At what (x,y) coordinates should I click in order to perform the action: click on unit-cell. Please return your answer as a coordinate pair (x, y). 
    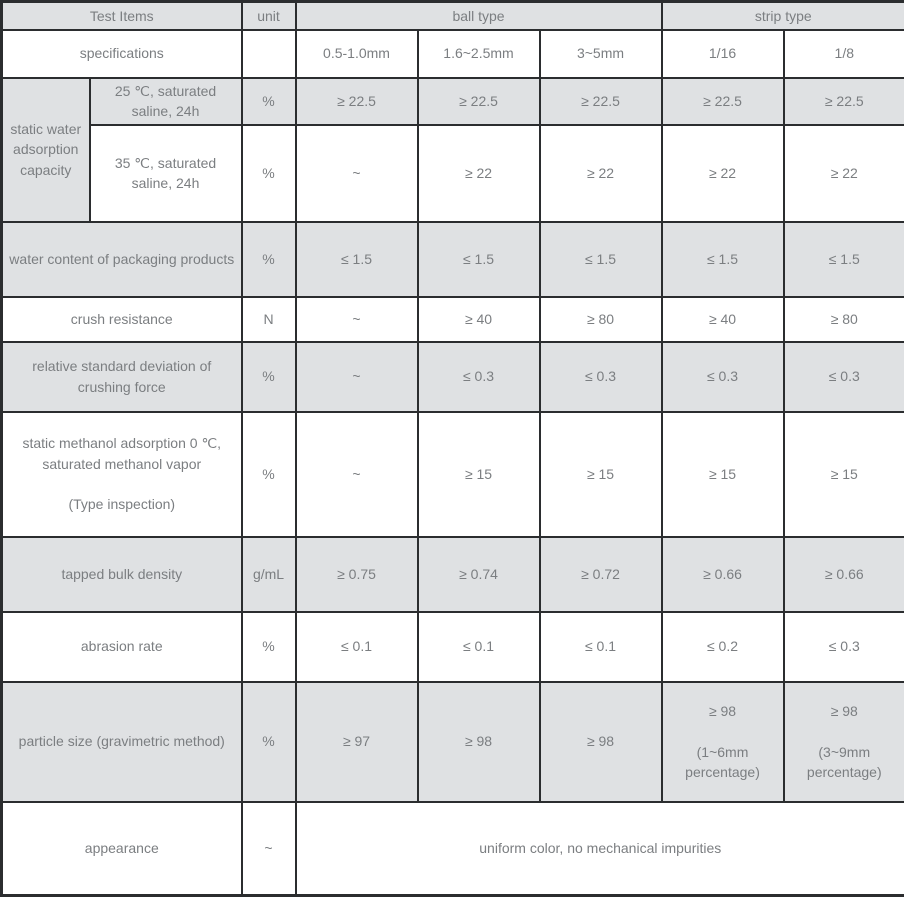
    Looking at the image, I should click on (269, 54).